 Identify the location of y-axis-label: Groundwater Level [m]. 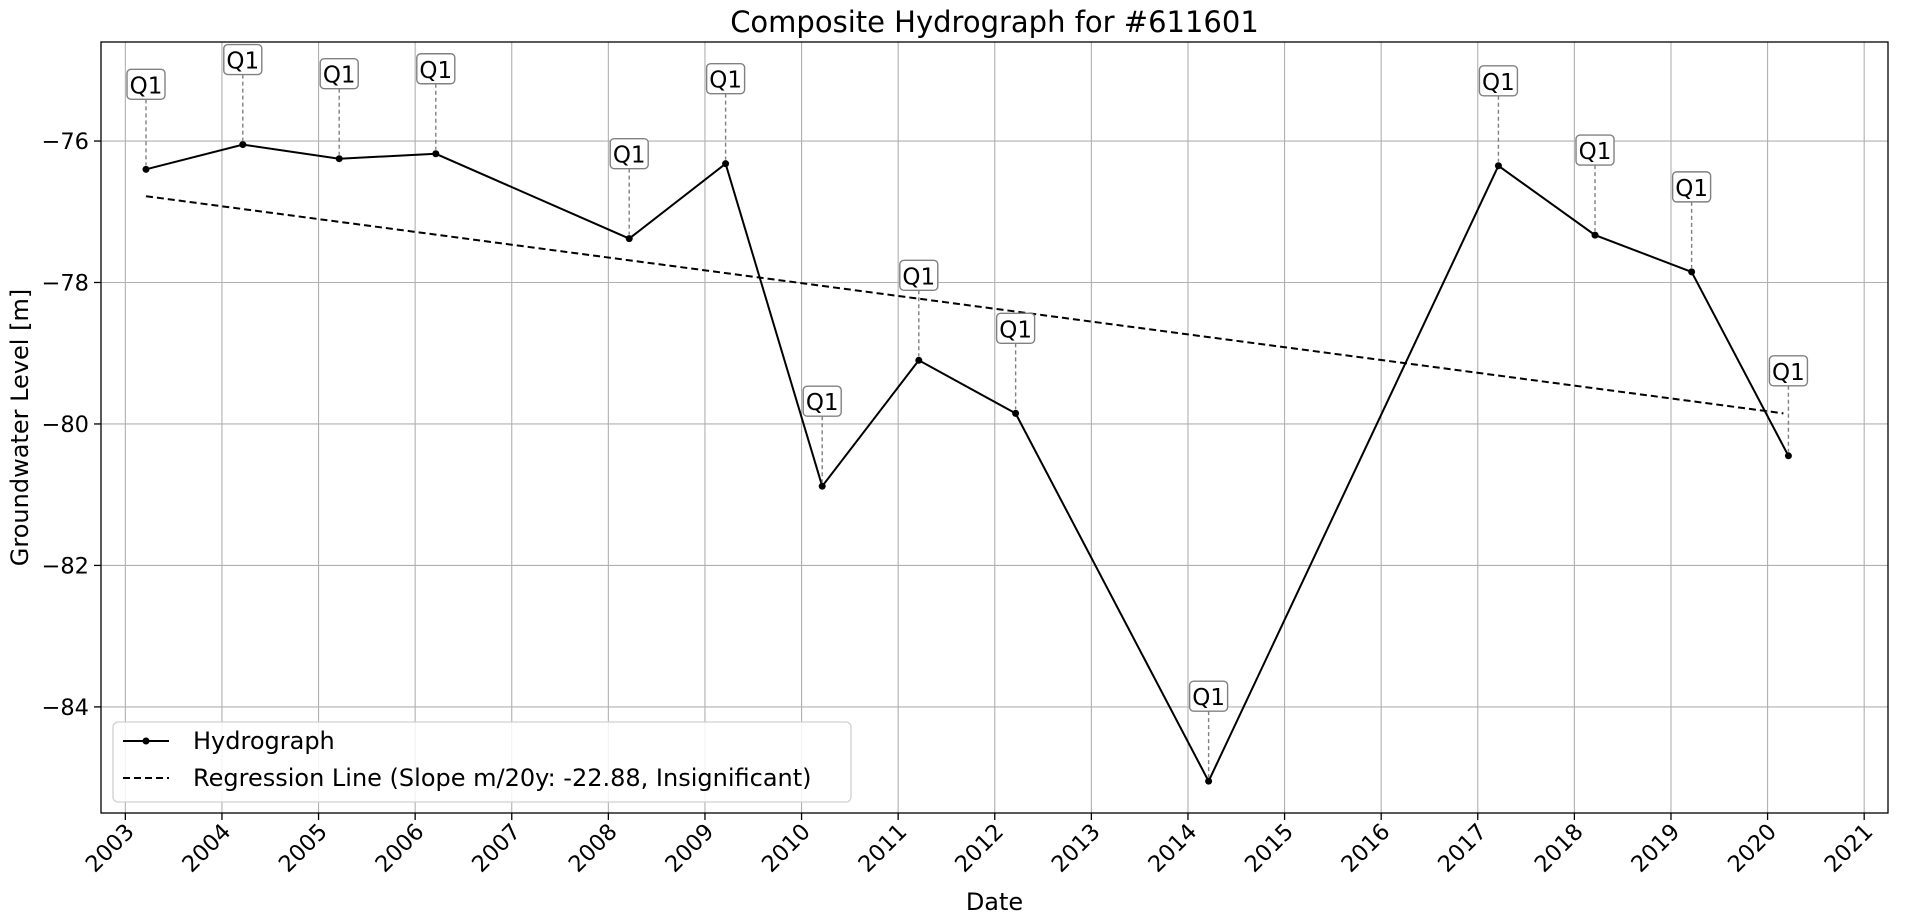
(20, 427).